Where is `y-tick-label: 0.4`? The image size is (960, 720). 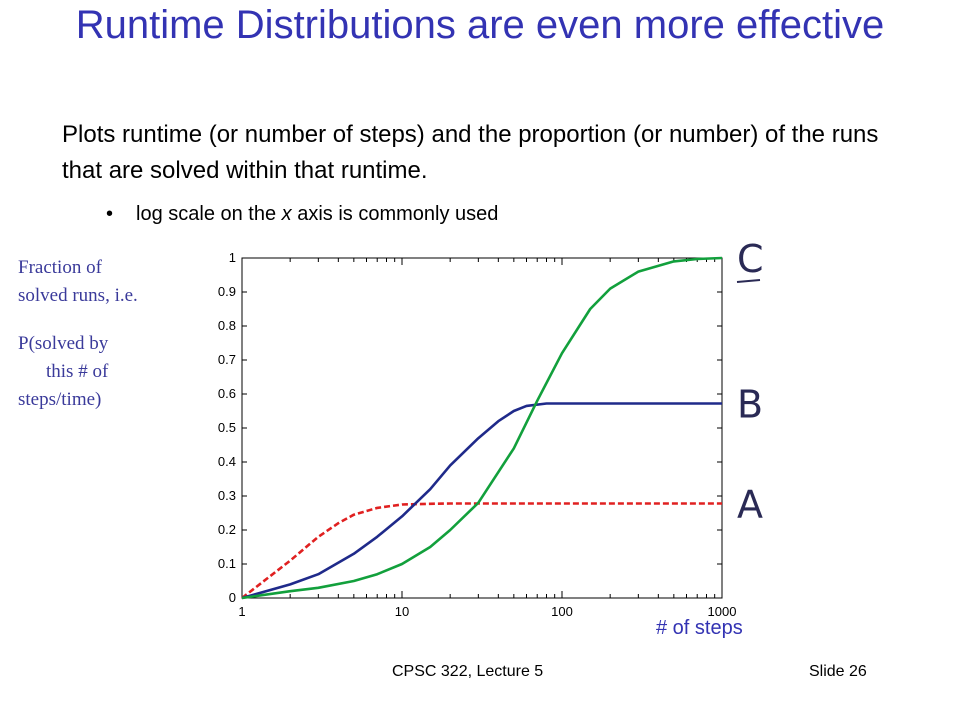
y-tick-label: 0.4 is located at coordinates (227, 461).